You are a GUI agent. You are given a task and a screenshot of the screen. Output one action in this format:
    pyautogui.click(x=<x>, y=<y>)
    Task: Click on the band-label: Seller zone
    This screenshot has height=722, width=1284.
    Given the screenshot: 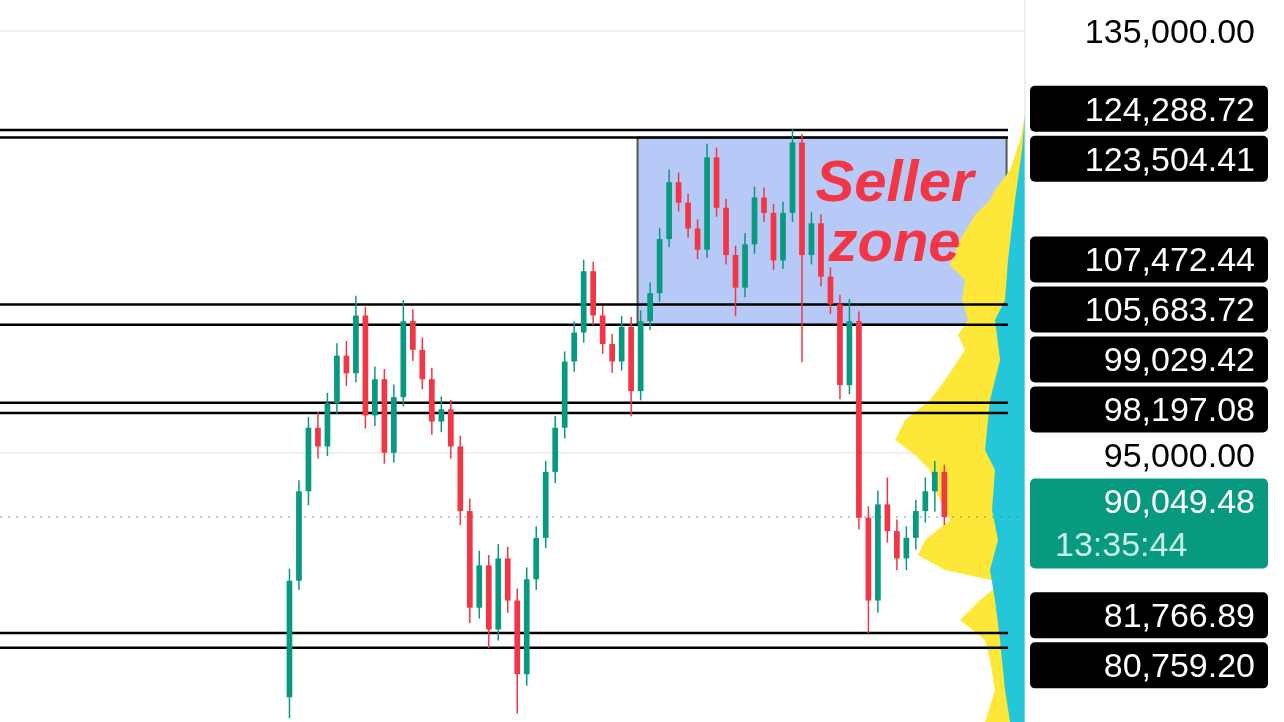 What is the action you would take?
    pyautogui.click(x=896, y=211)
    